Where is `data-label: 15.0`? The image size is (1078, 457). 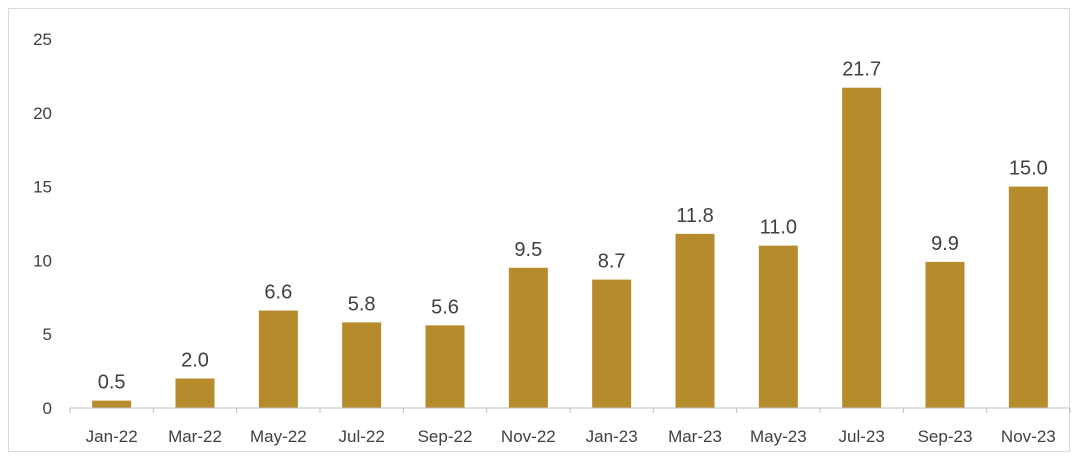 data-label: 15.0 is located at coordinates (1028, 169).